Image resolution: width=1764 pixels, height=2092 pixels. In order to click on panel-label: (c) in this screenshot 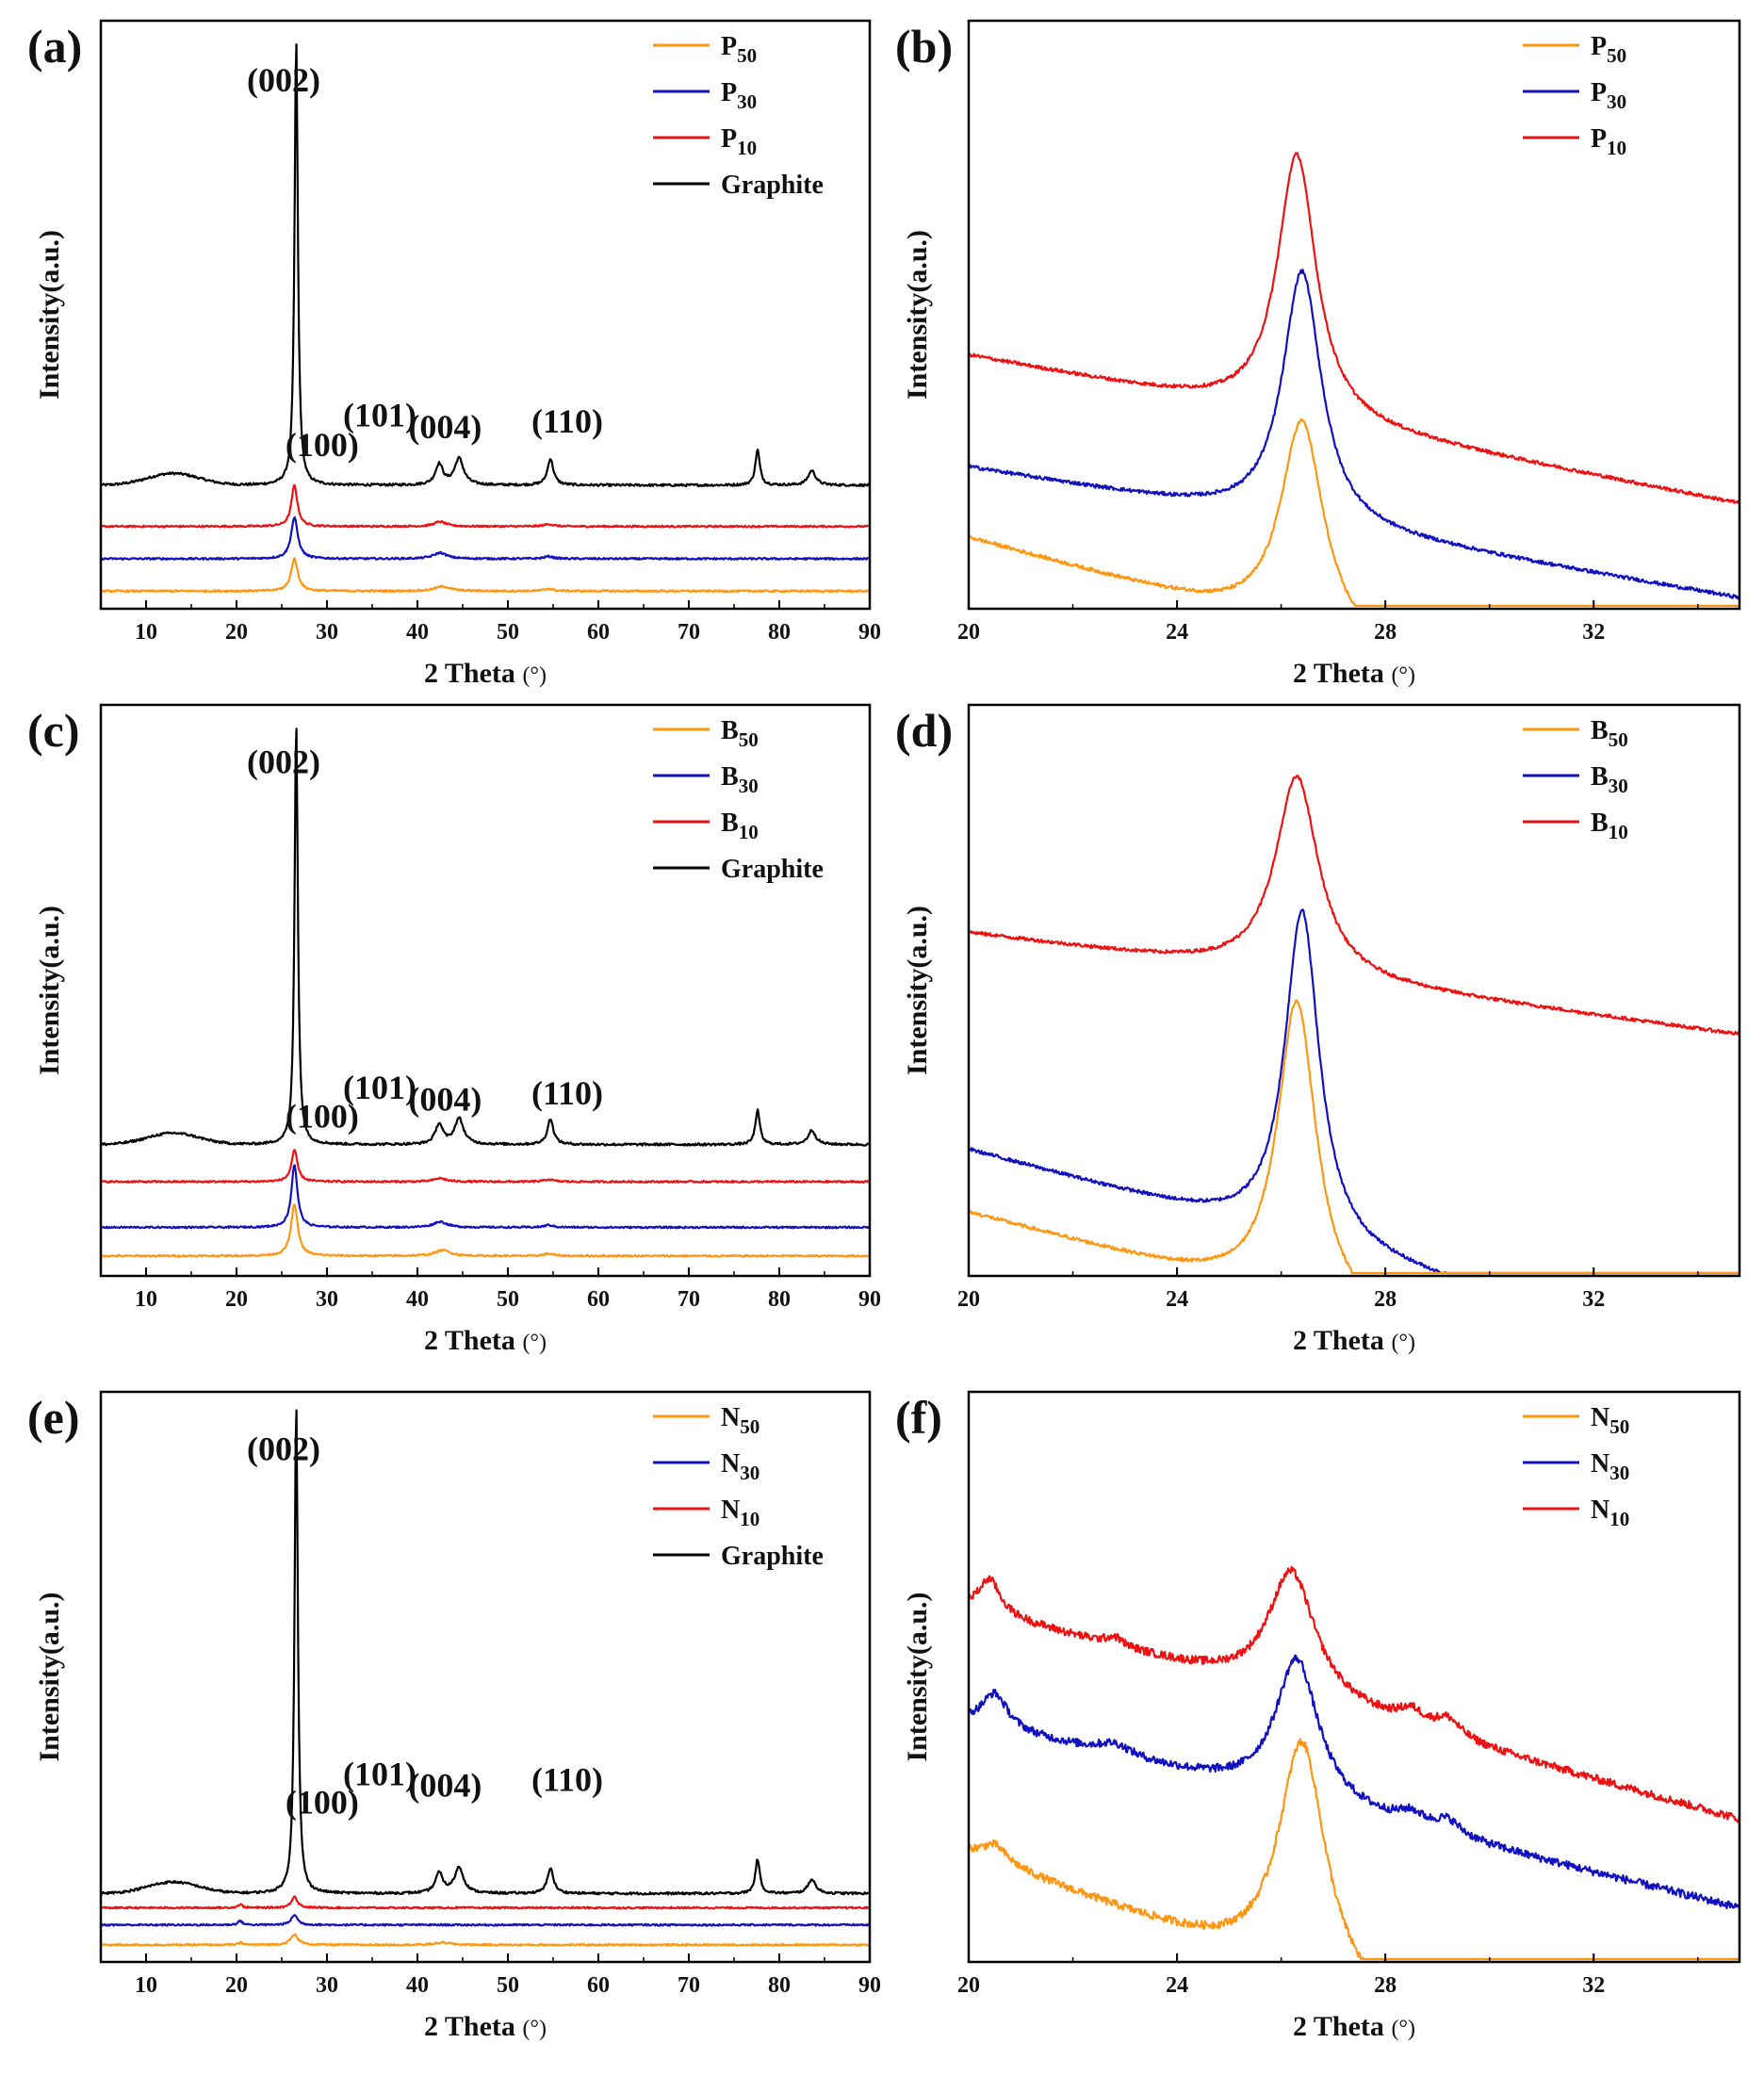, I will do `click(53, 730)`.